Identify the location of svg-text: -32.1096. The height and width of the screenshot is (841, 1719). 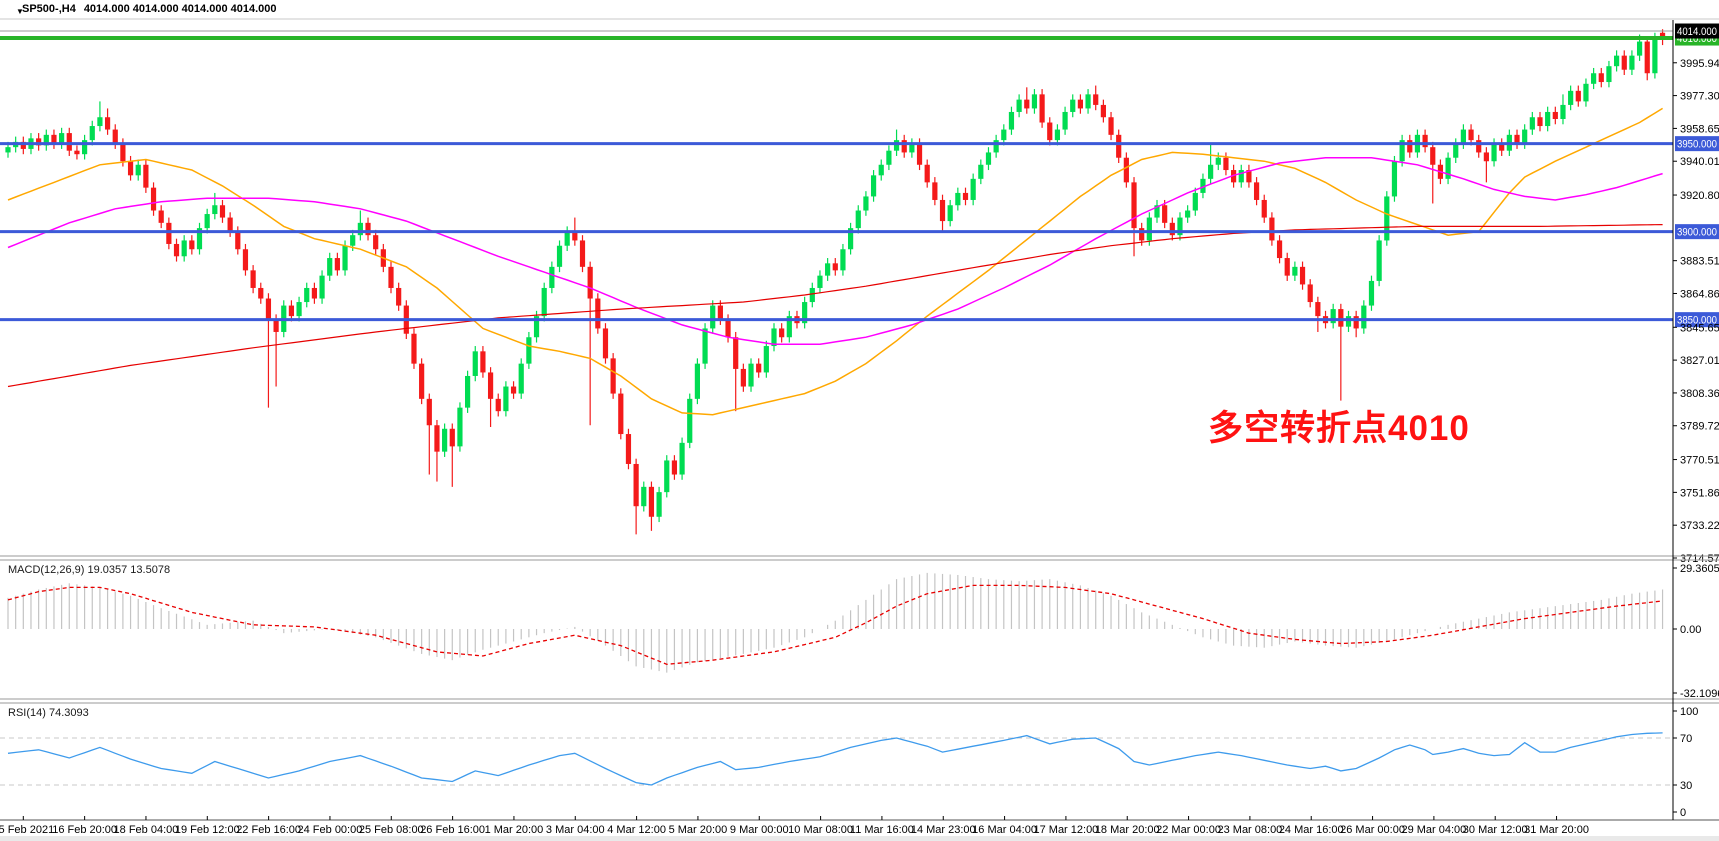
(1699, 694).